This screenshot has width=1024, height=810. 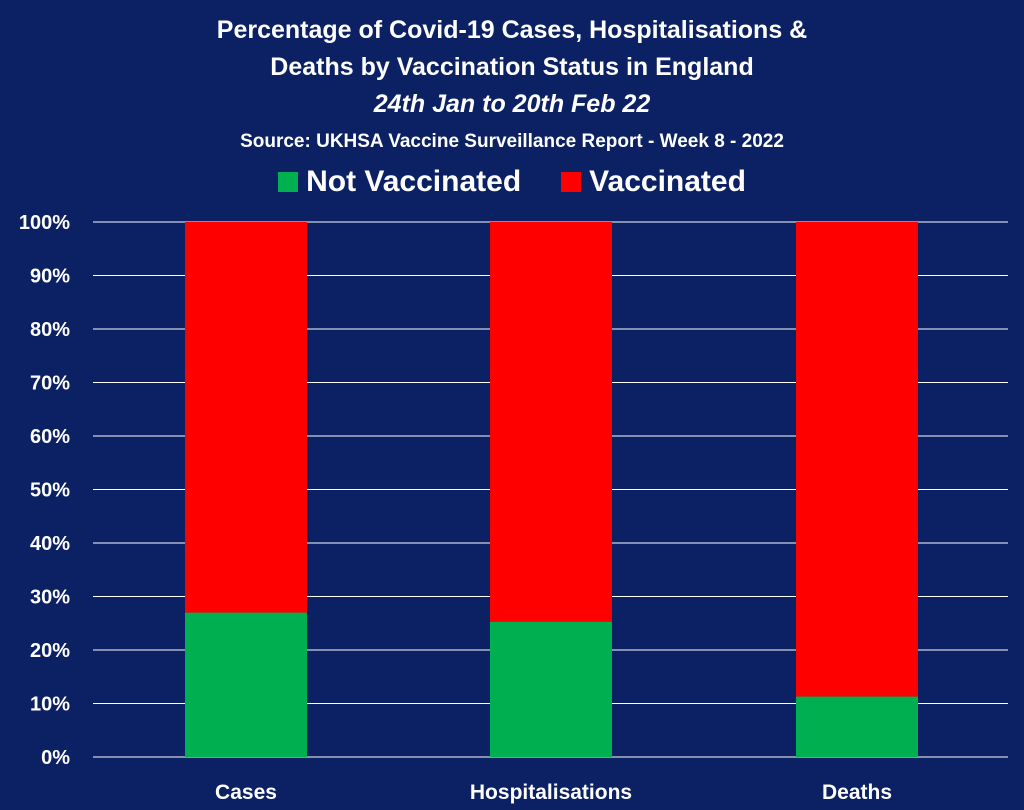 I want to click on legend-item-vaccinated: Vaccinated, so click(x=653, y=182).